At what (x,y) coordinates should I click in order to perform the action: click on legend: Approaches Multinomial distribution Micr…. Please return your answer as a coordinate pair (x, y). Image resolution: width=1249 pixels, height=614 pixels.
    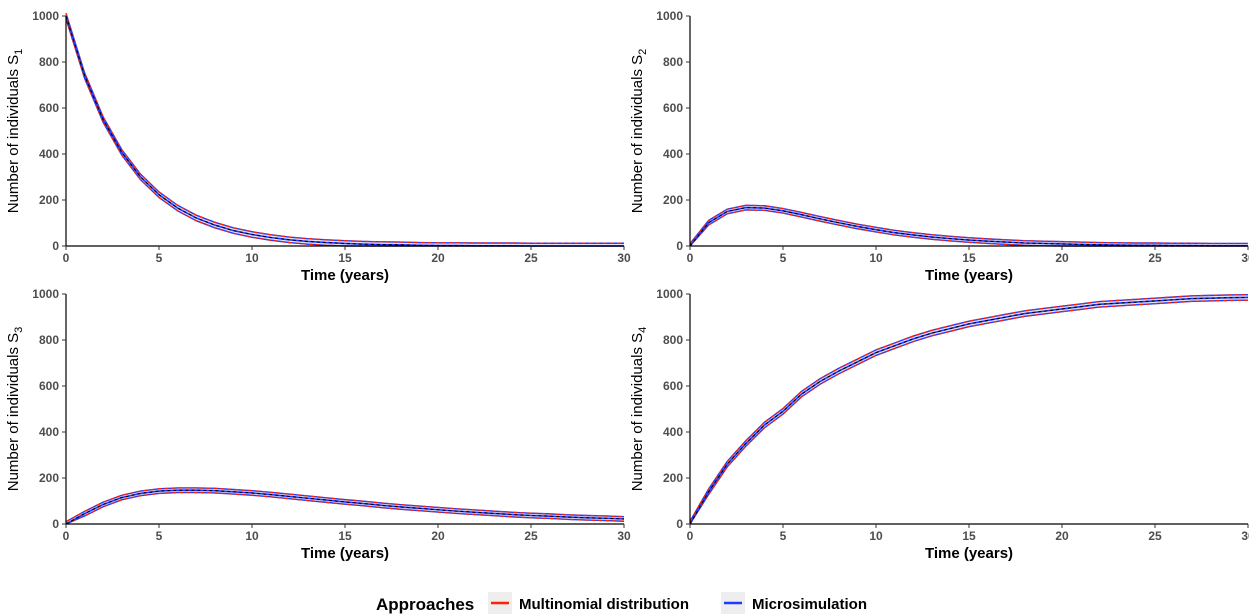
    Looking at the image, I should click on (621, 603).